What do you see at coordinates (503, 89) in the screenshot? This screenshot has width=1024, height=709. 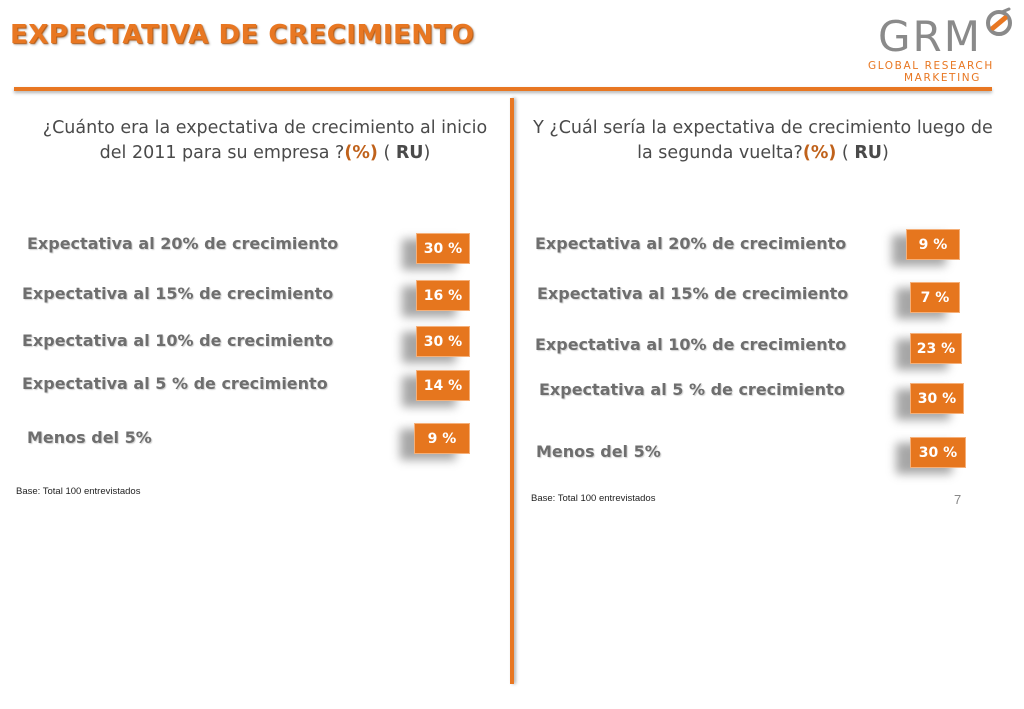 I see `header-divider` at bounding box center [503, 89].